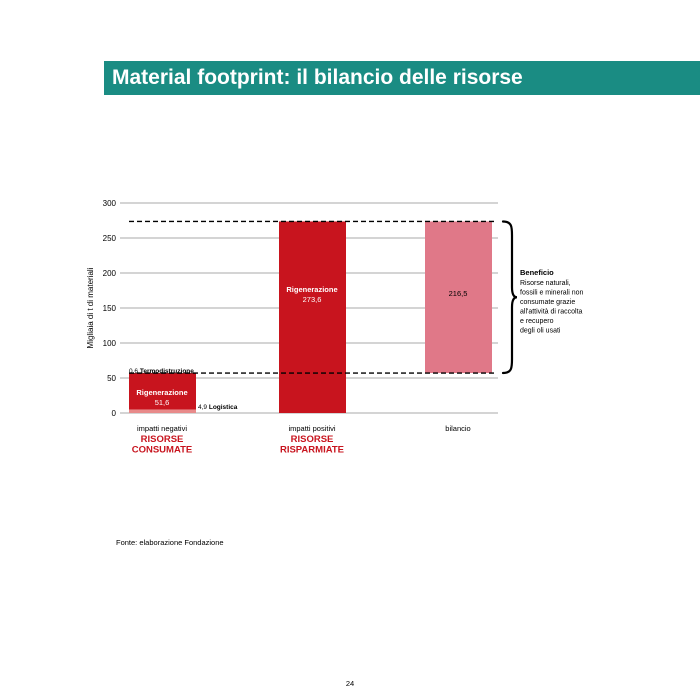 The image size is (700, 700). What do you see at coordinates (540, 331) in the screenshot?
I see `annotation-line: degli oli usati` at bounding box center [540, 331].